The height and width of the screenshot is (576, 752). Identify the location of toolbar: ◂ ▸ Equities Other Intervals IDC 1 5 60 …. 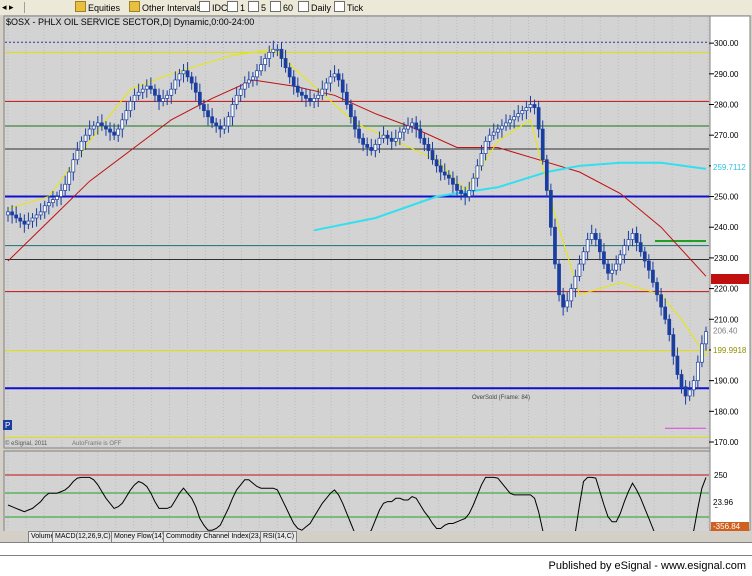
(376, 8).